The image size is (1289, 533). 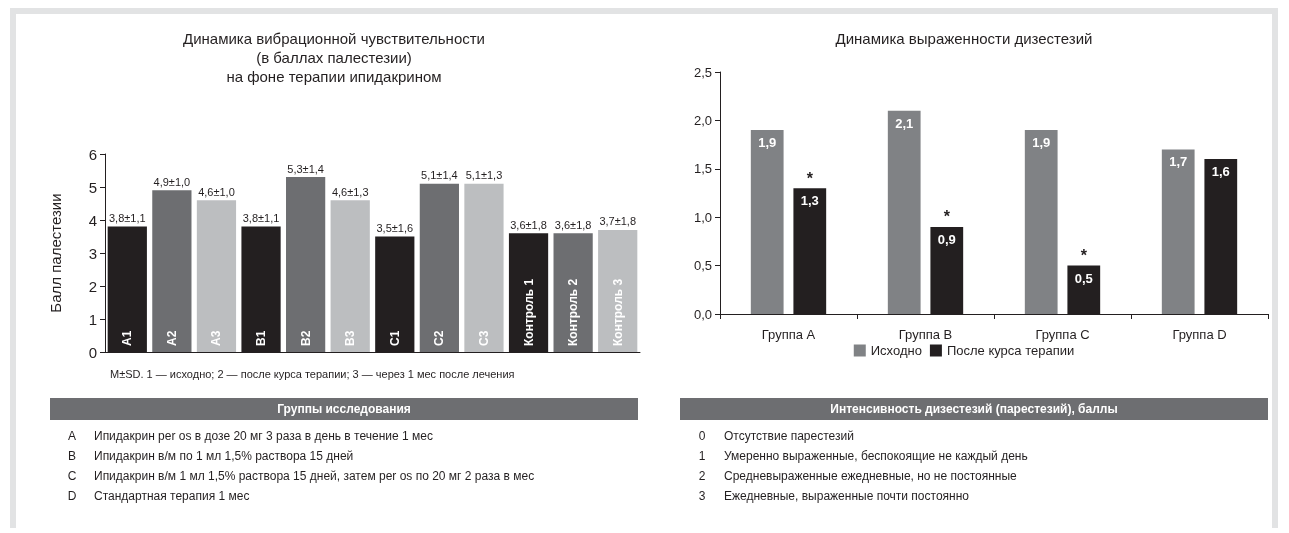 What do you see at coordinates (305, 168) in the screenshot?
I see `data-label: 5,3±1,4` at bounding box center [305, 168].